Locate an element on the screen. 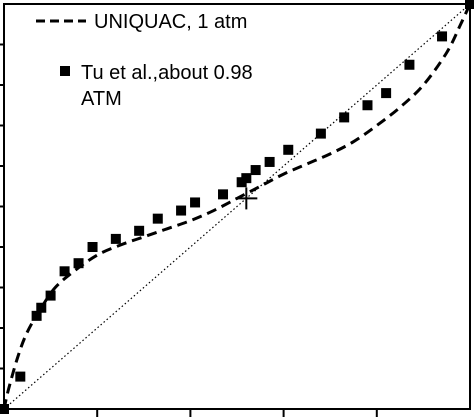  legend-square-marker-swatch is located at coordinates (65, 71).